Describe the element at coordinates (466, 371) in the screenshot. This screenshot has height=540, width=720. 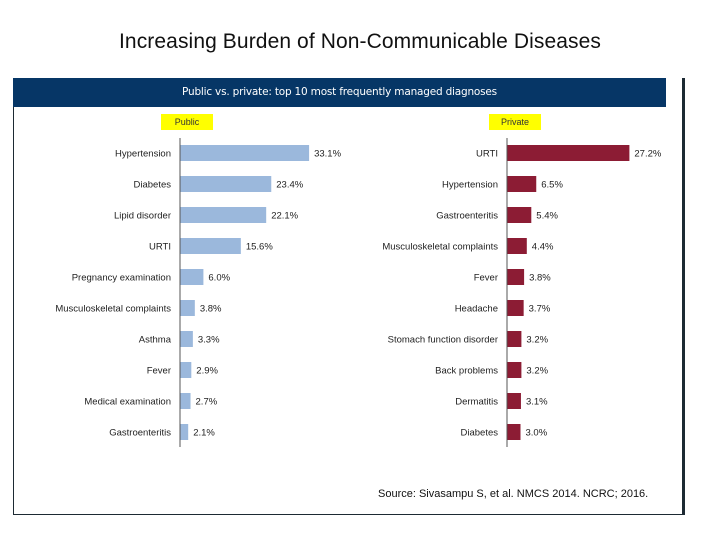
I see `private-category-label: Back problems` at that location.